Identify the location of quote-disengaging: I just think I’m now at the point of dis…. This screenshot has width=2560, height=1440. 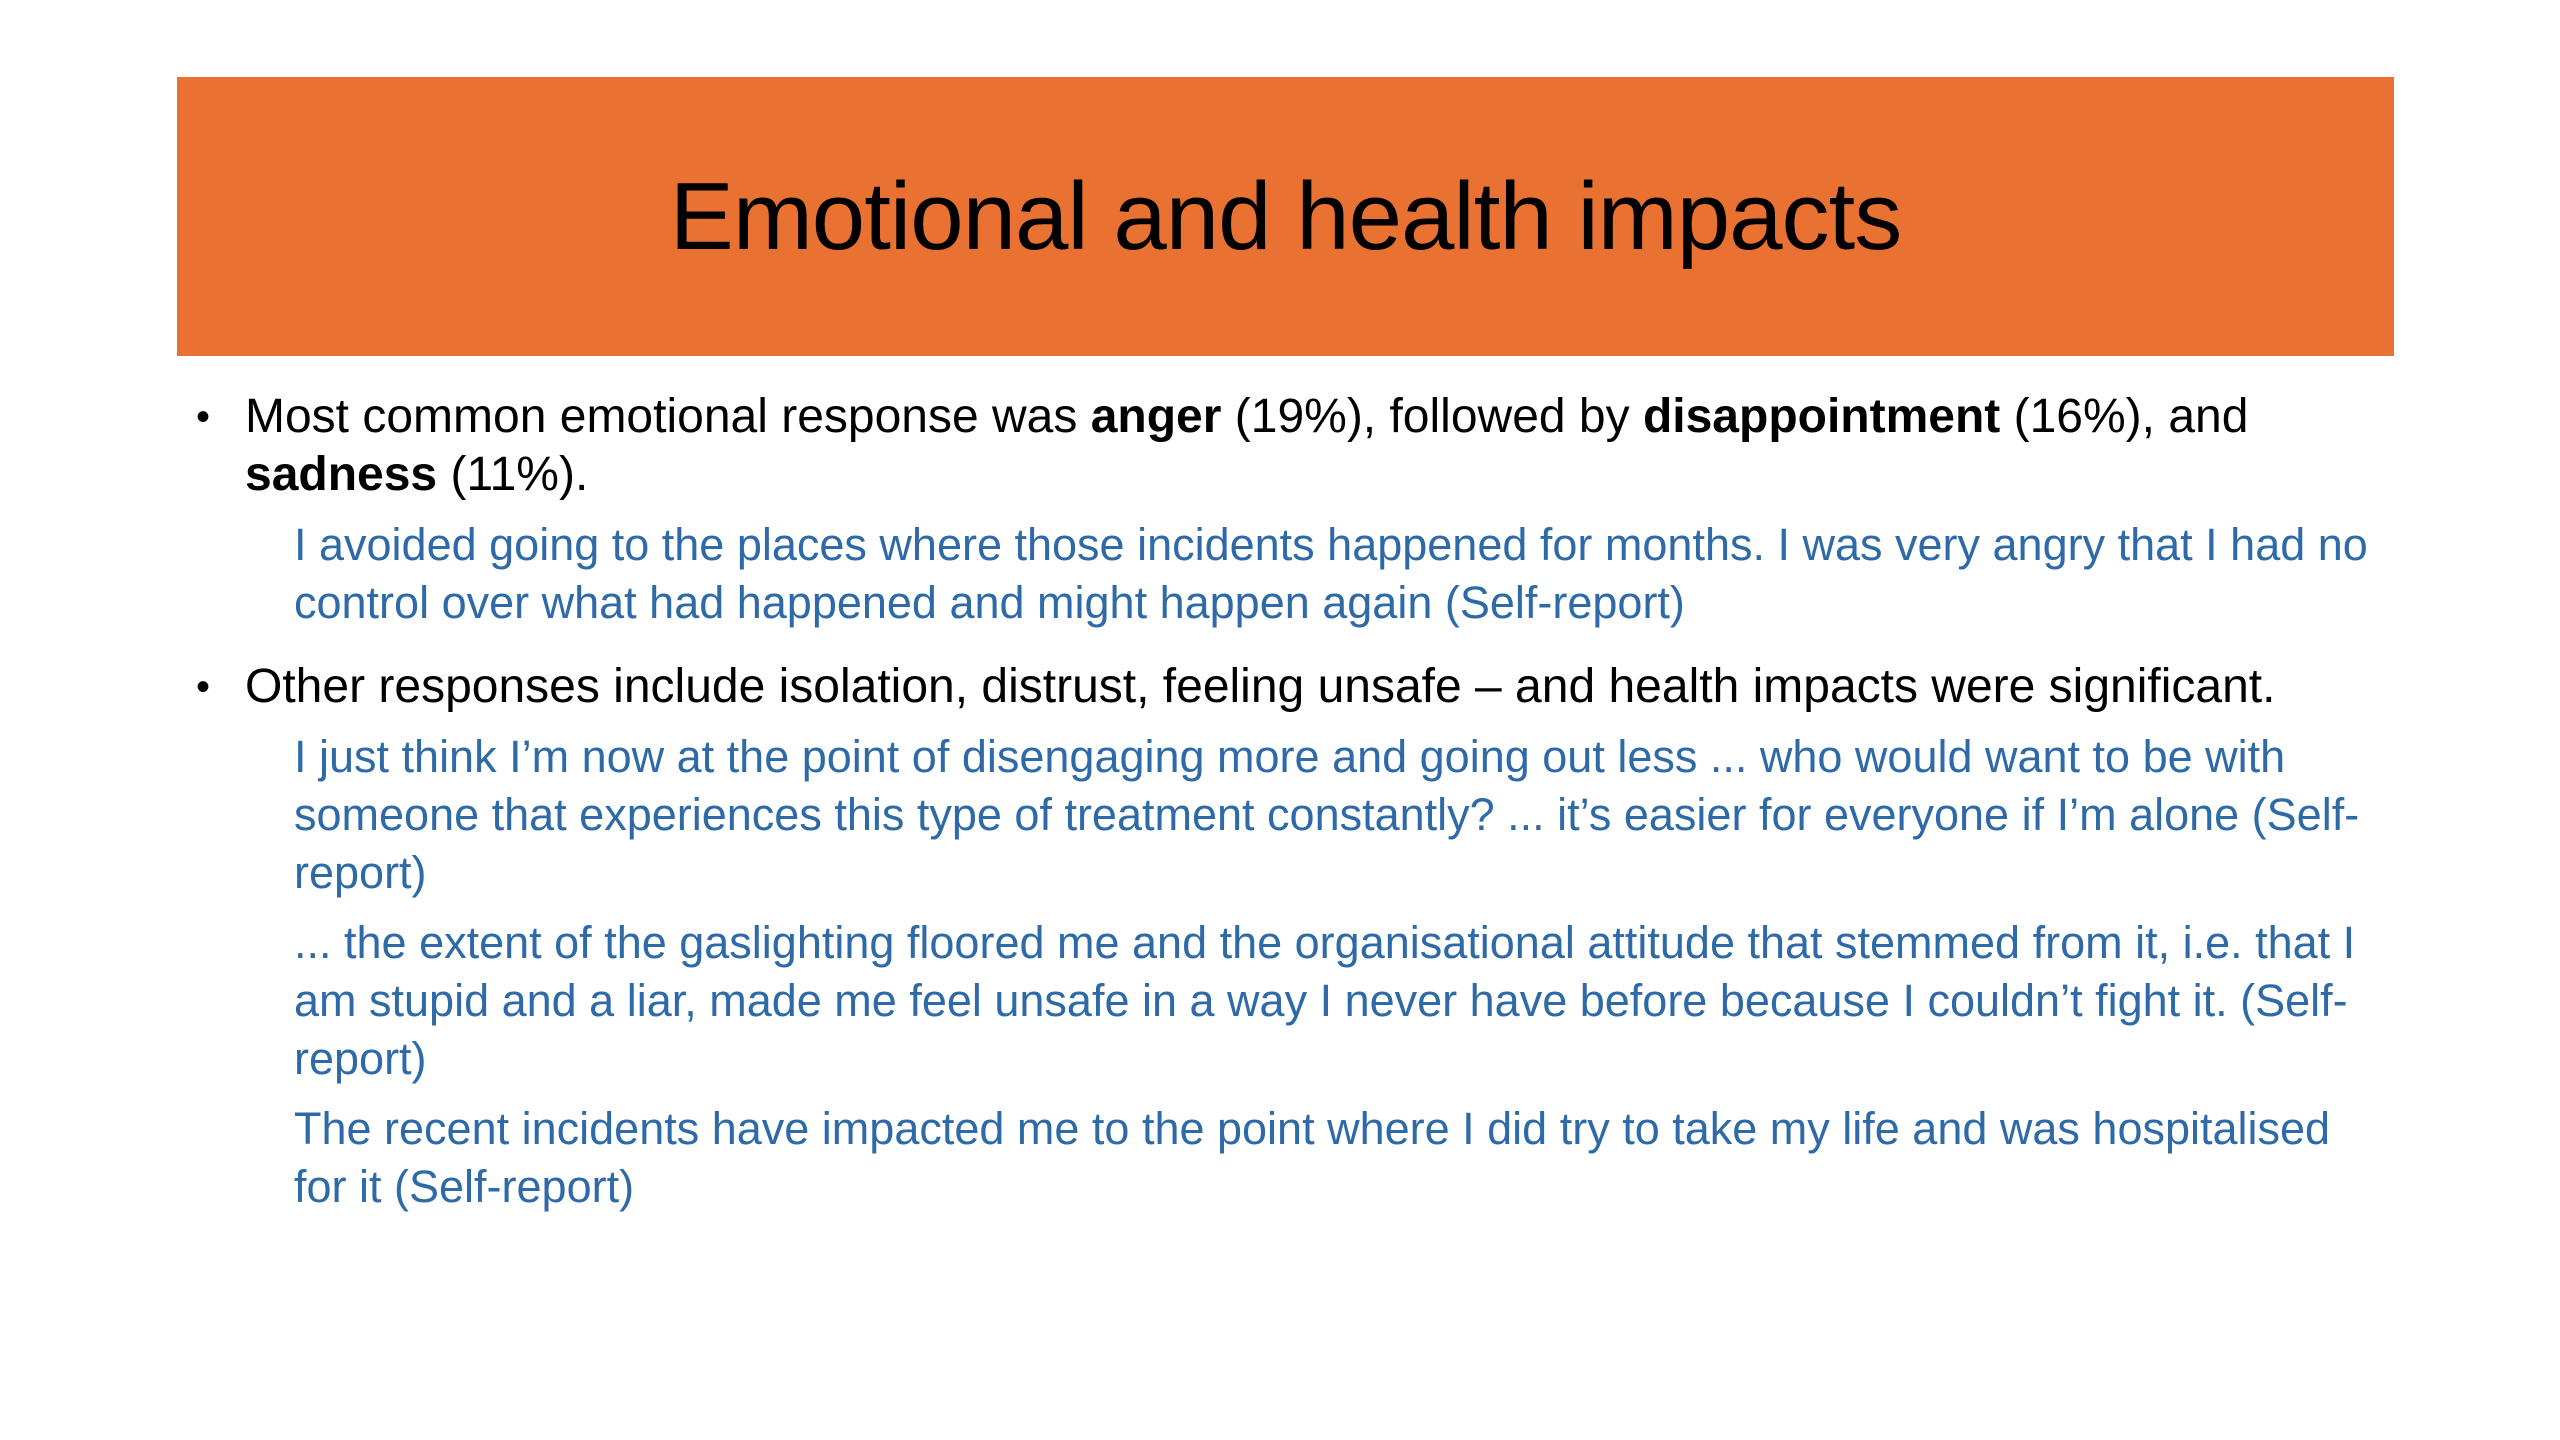
(1327, 814).